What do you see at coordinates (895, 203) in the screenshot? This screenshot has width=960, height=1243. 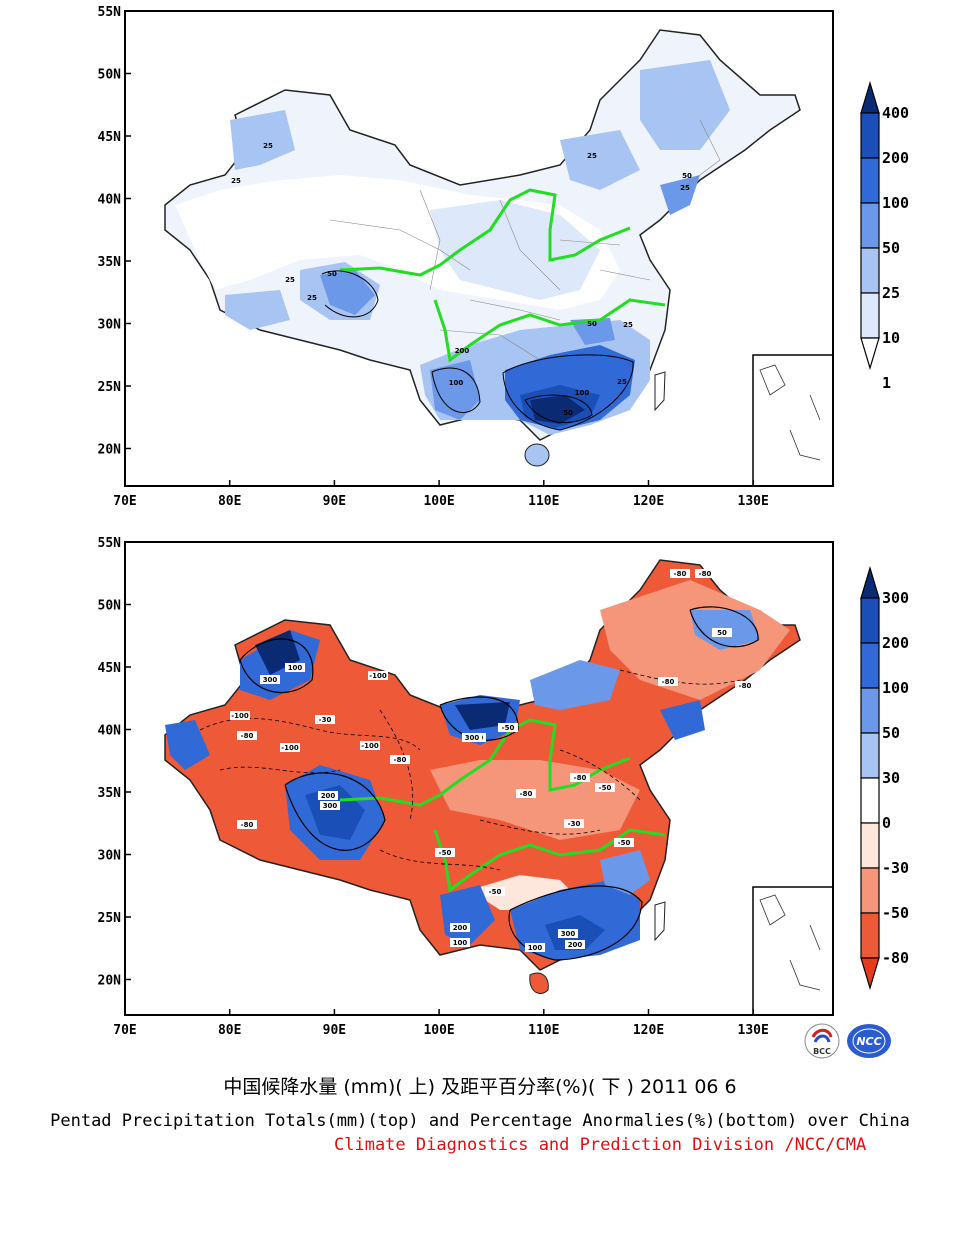 I see `colorbar-label: 100` at bounding box center [895, 203].